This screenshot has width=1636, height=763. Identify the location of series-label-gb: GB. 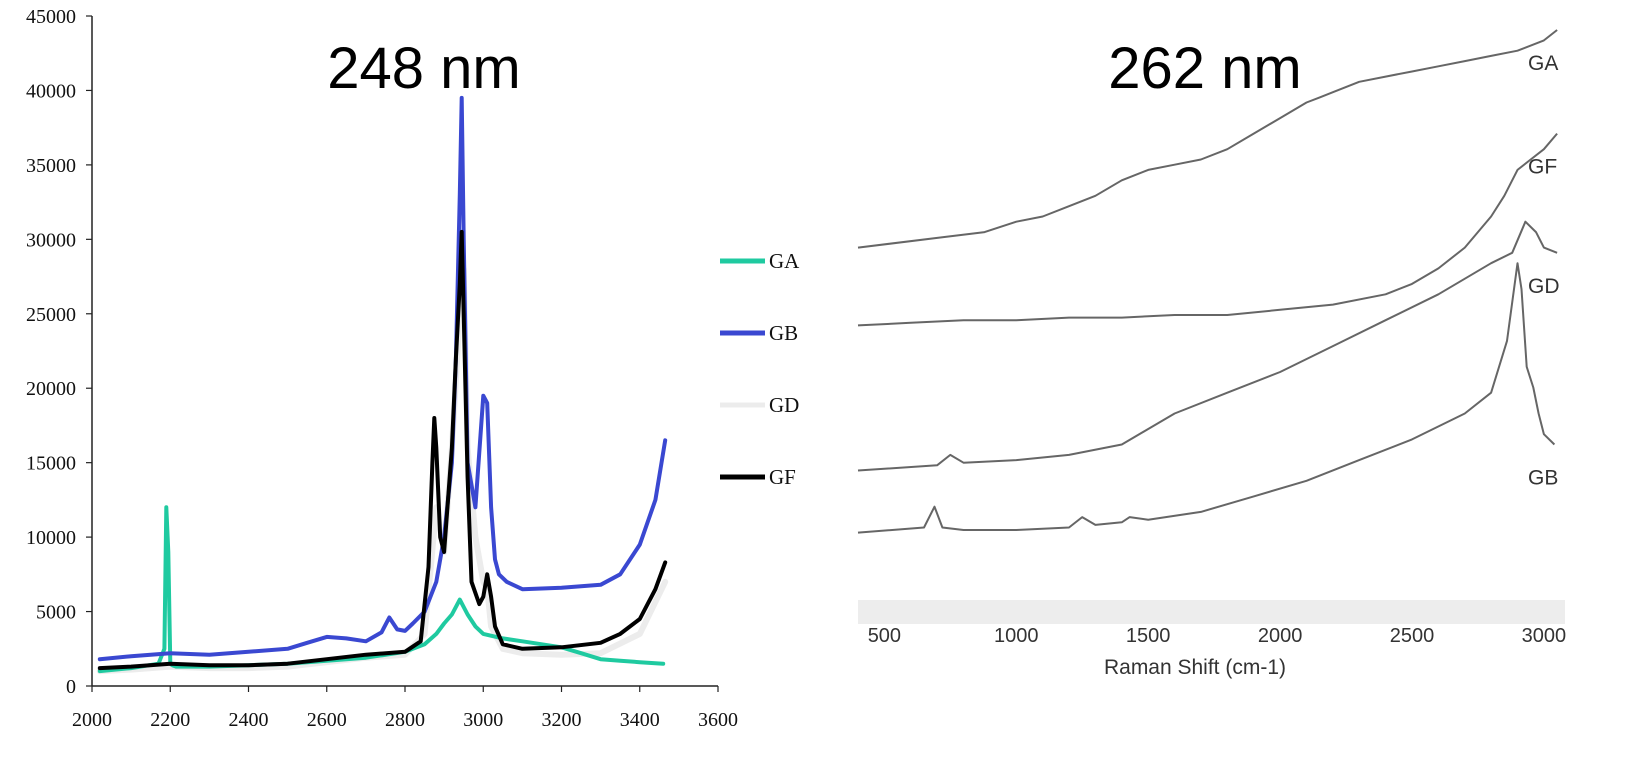
(1543, 478).